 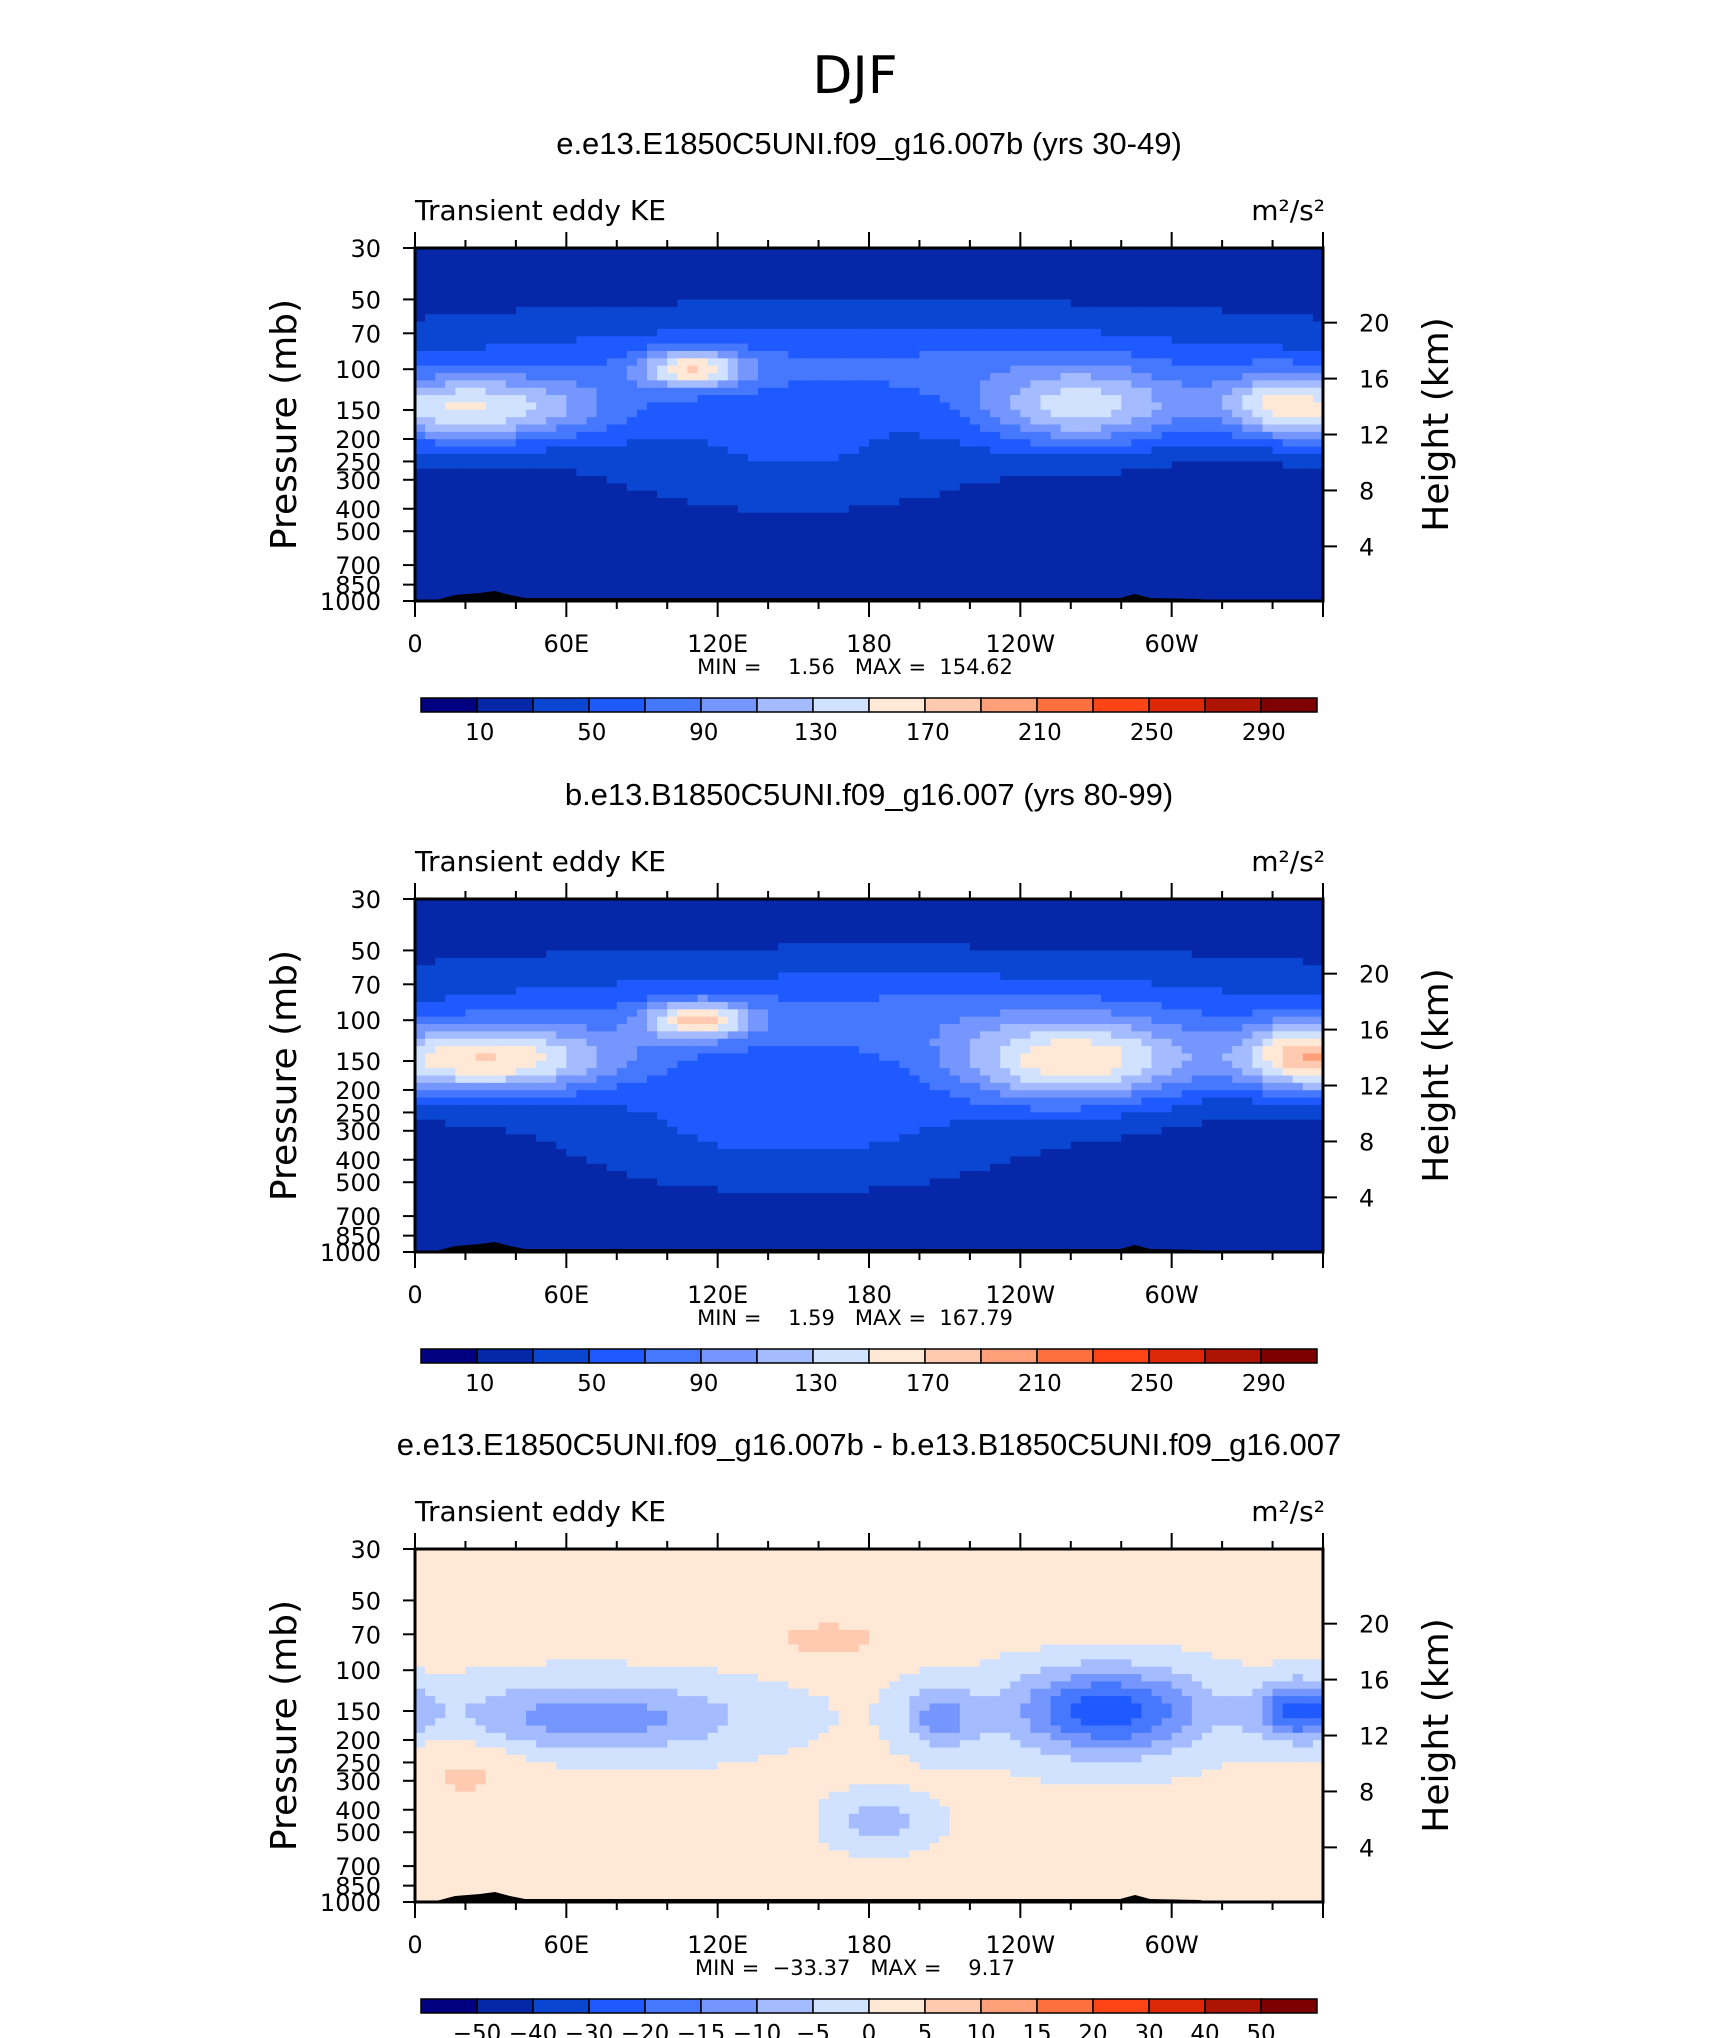 What do you see at coordinates (855, 667) in the screenshot?
I see `min-max-label: MIN = 1.56 MAX = 154.62` at bounding box center [855, 667].